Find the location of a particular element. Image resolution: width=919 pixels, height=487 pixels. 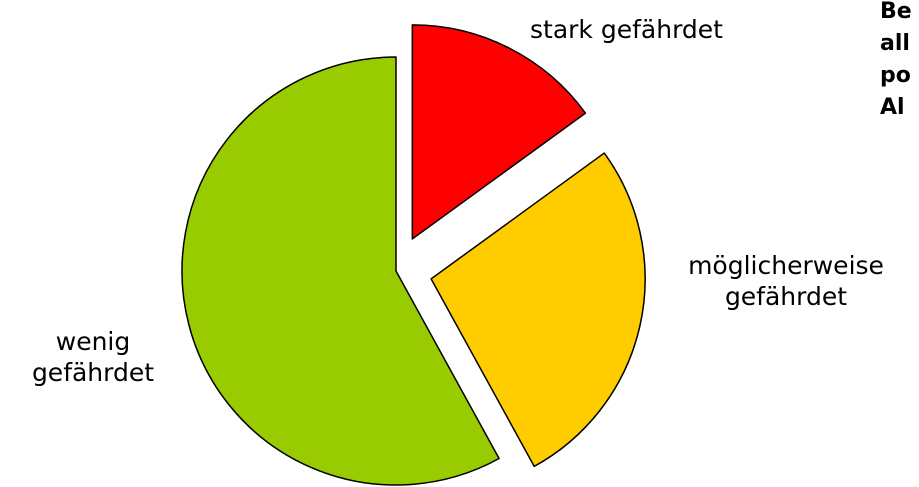

title-fragment-3: po is located at coordinates (895, 75).